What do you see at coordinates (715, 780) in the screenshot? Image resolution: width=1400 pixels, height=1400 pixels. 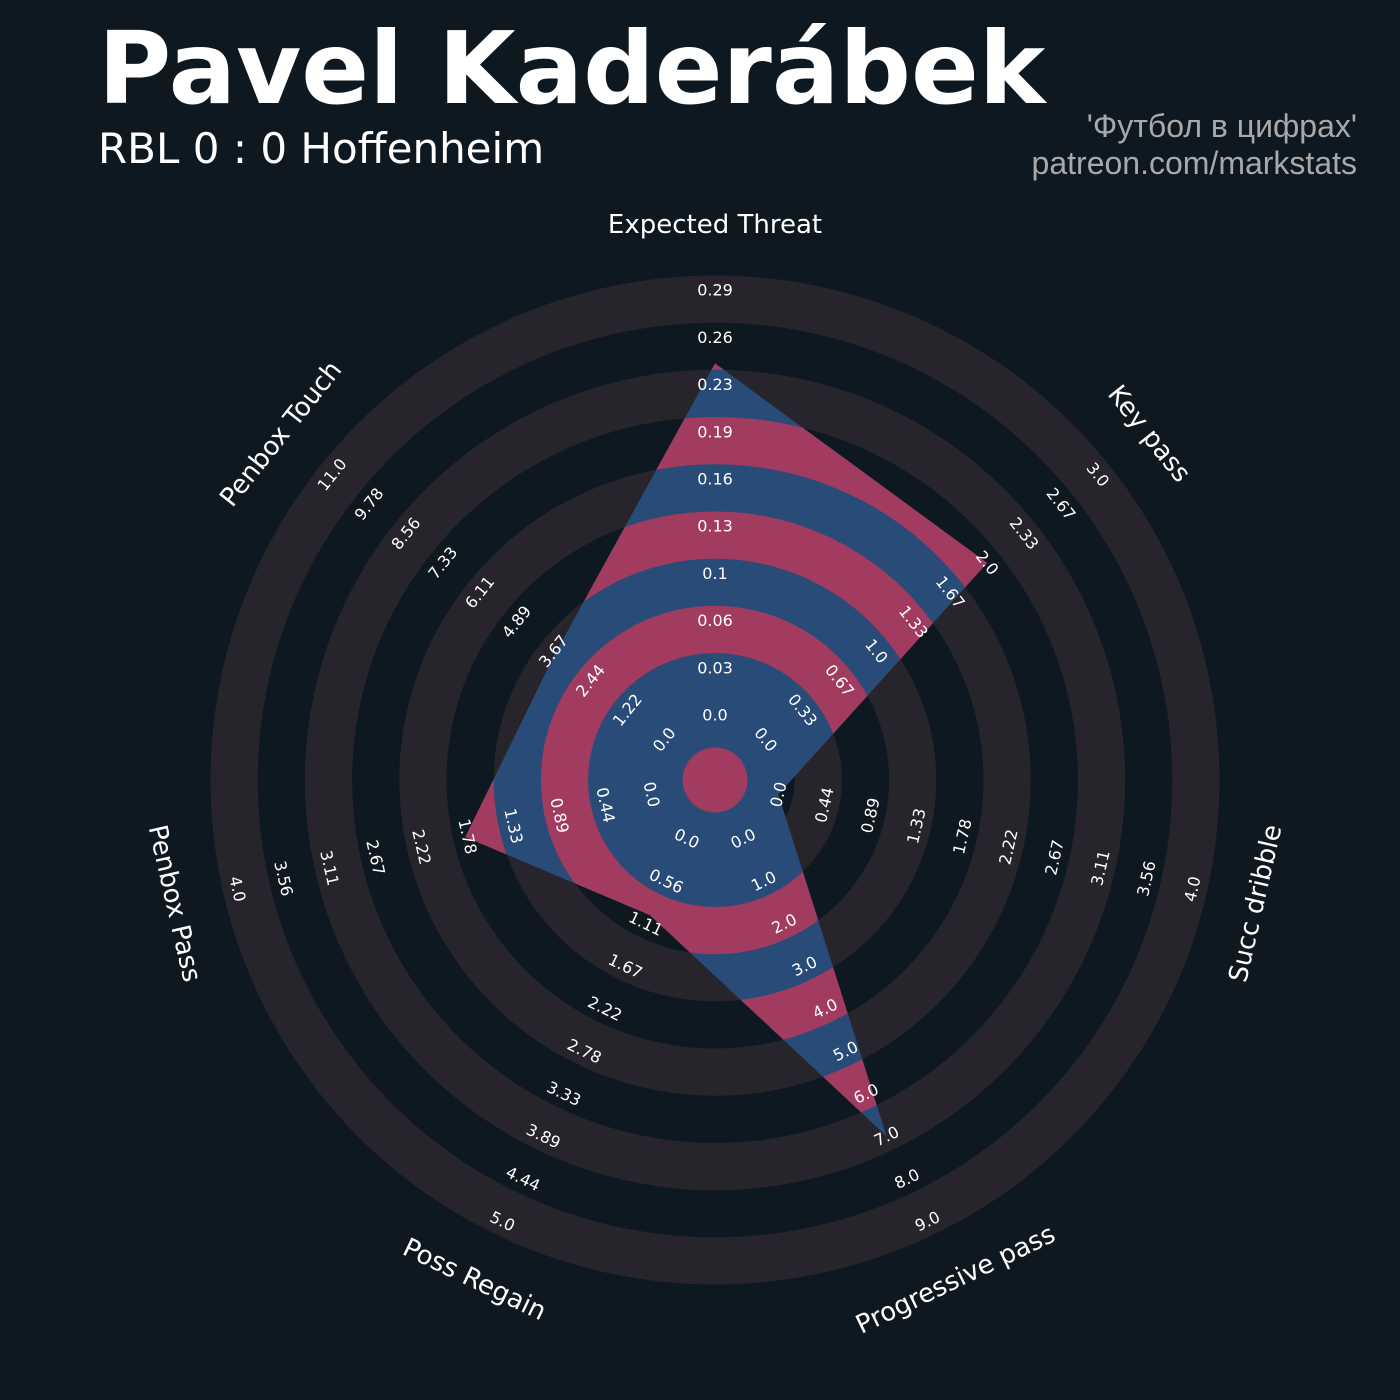 I see `radar-band` at bounding box center [715, 780].